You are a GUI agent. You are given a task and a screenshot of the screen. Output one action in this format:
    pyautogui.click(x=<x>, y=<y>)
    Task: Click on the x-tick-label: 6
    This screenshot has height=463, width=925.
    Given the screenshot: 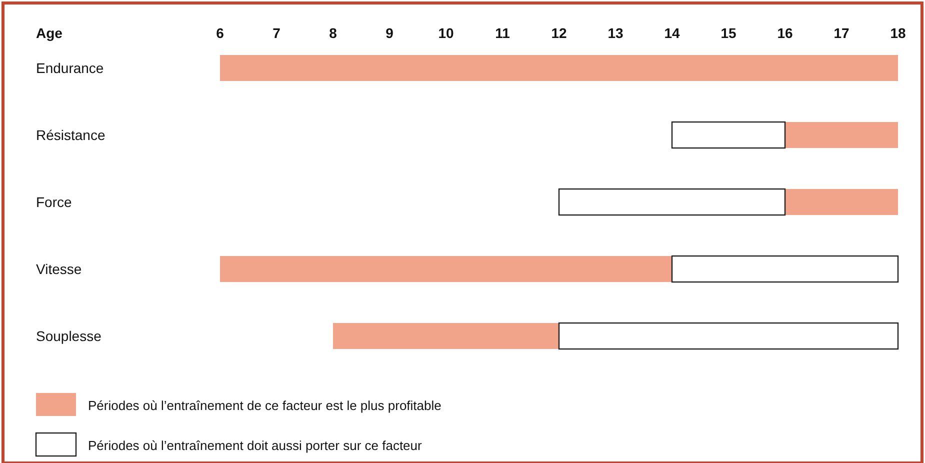 What is the action you would take?
    pyautogui.click(x=220, y=33)
    